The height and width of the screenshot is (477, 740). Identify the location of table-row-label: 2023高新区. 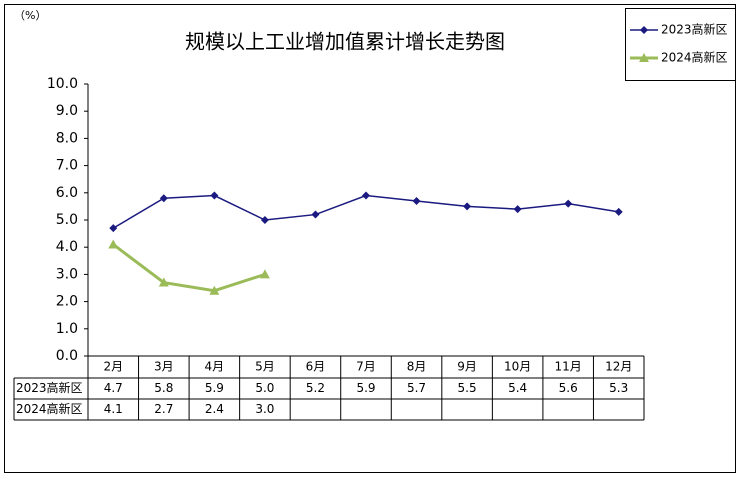
(49, 387).